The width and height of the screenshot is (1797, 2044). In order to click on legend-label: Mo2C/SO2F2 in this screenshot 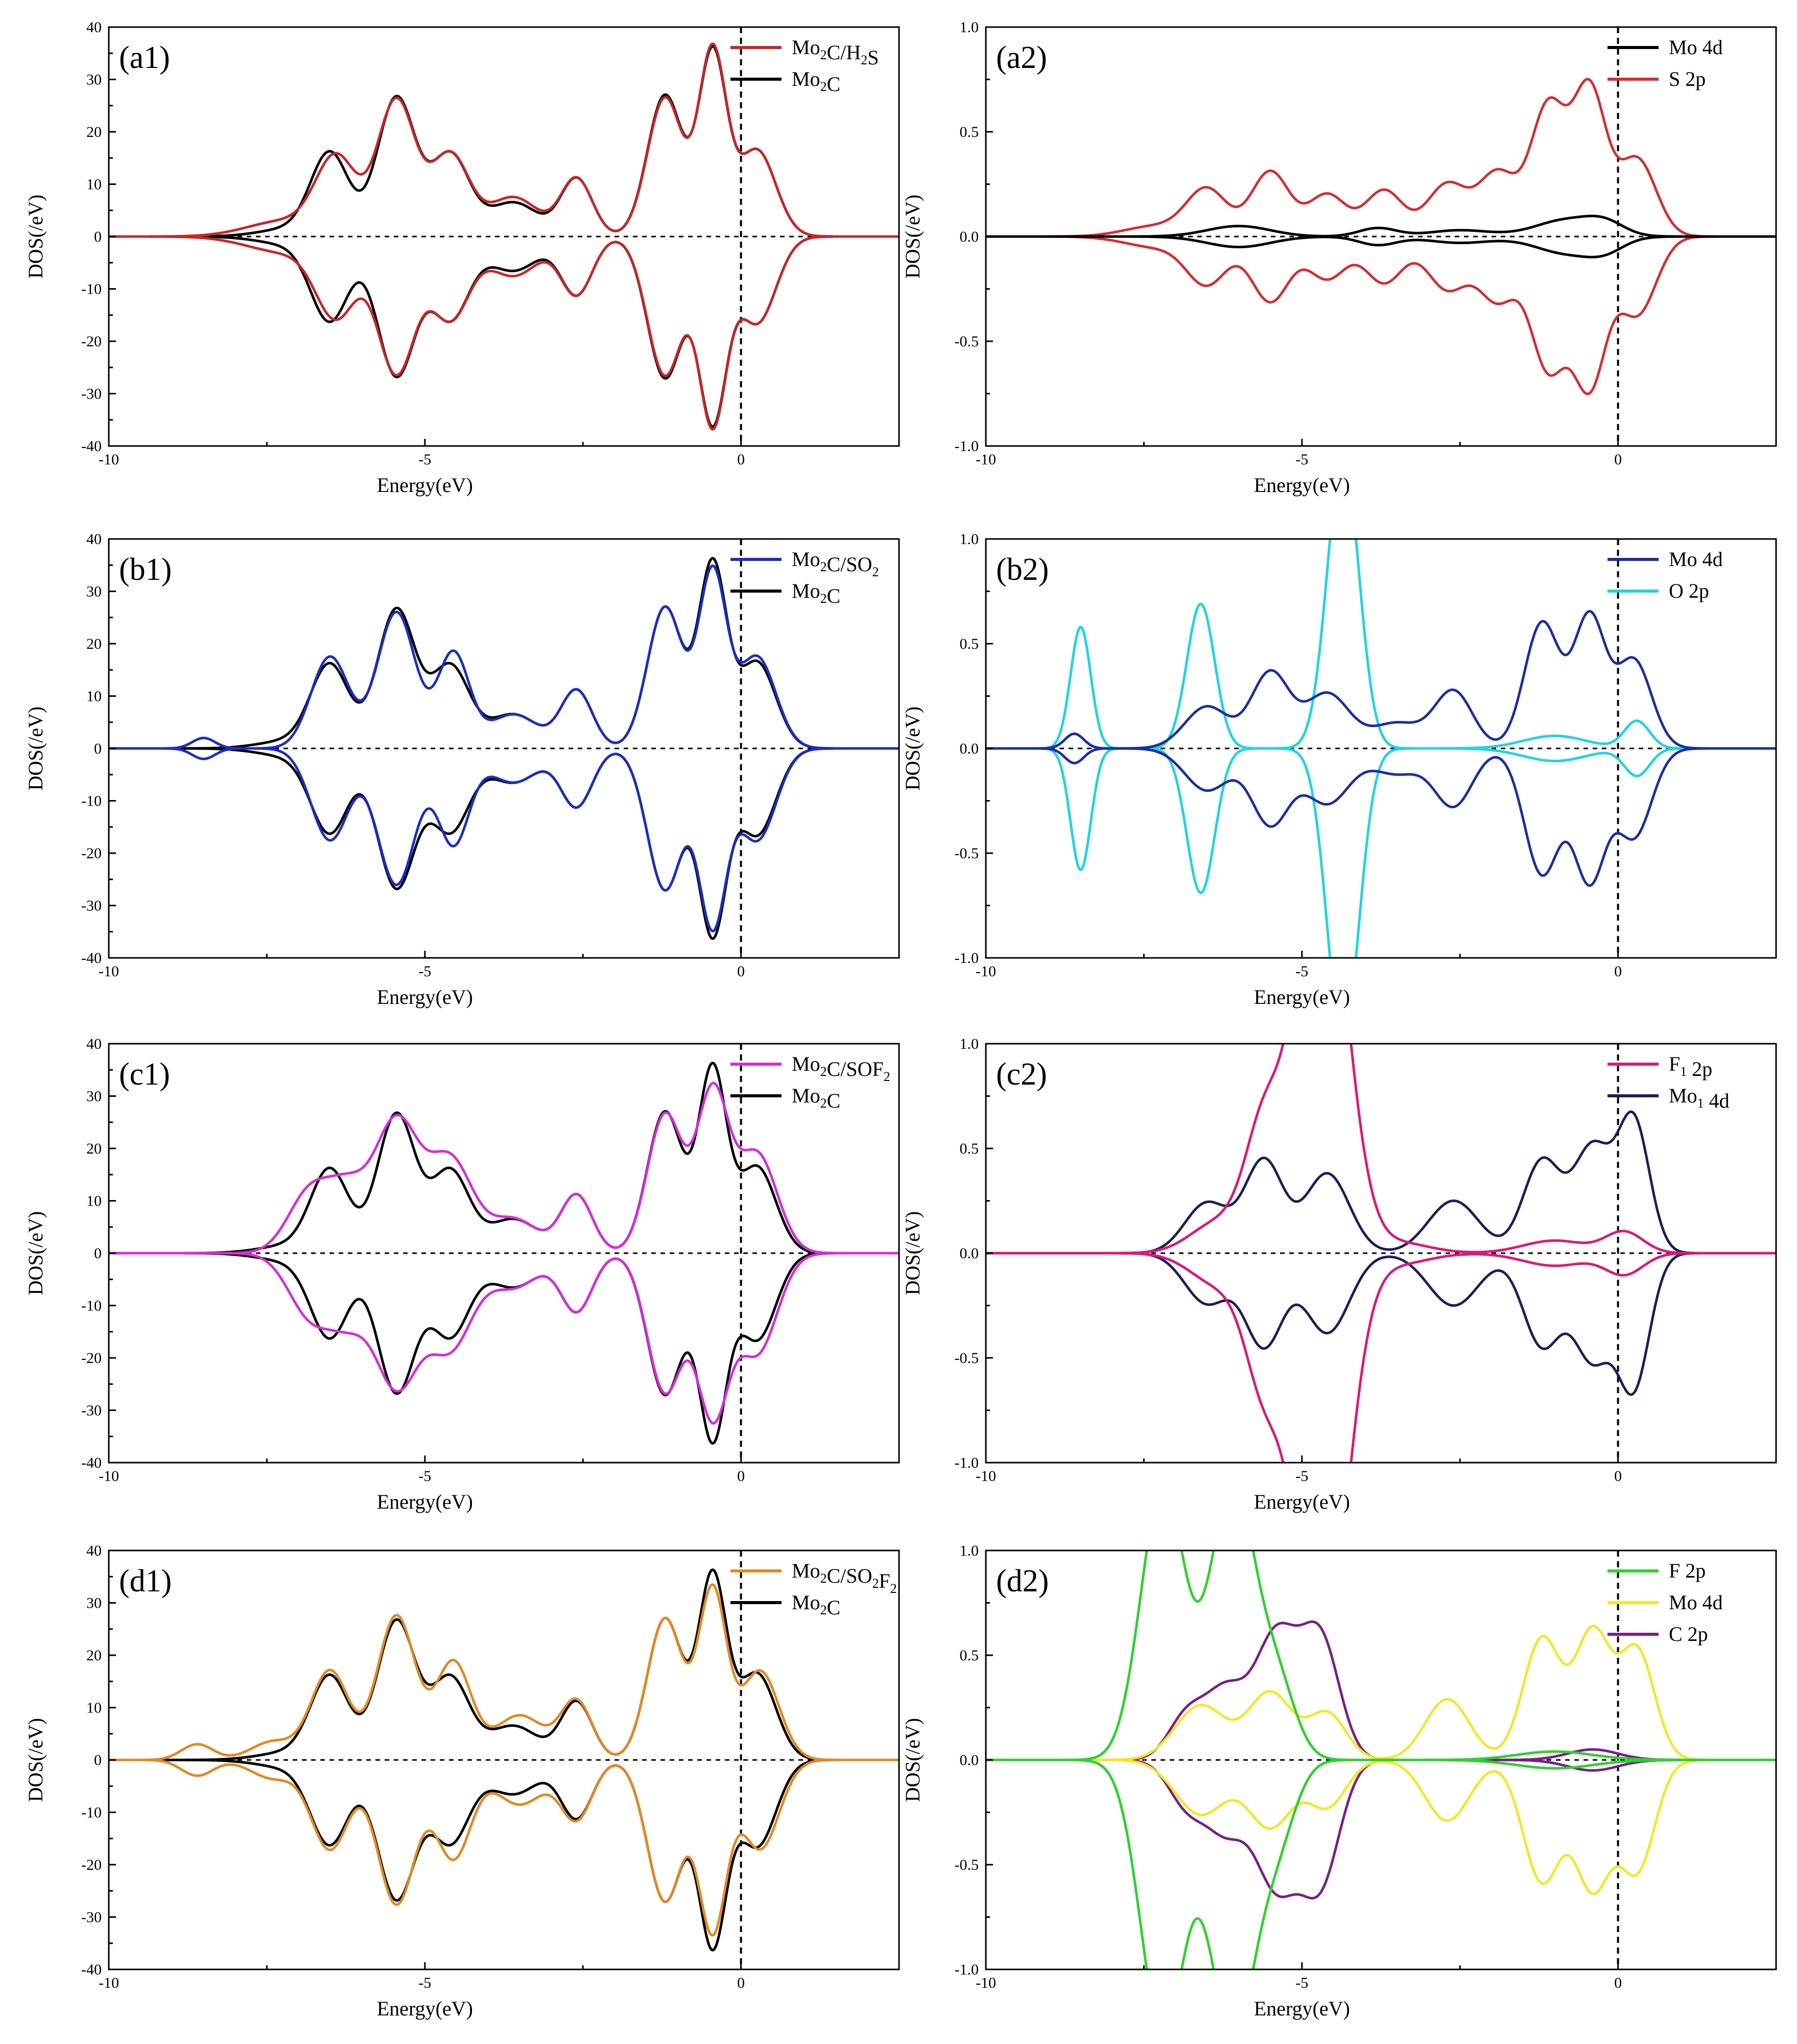, I will do `click(845, 1578)`.